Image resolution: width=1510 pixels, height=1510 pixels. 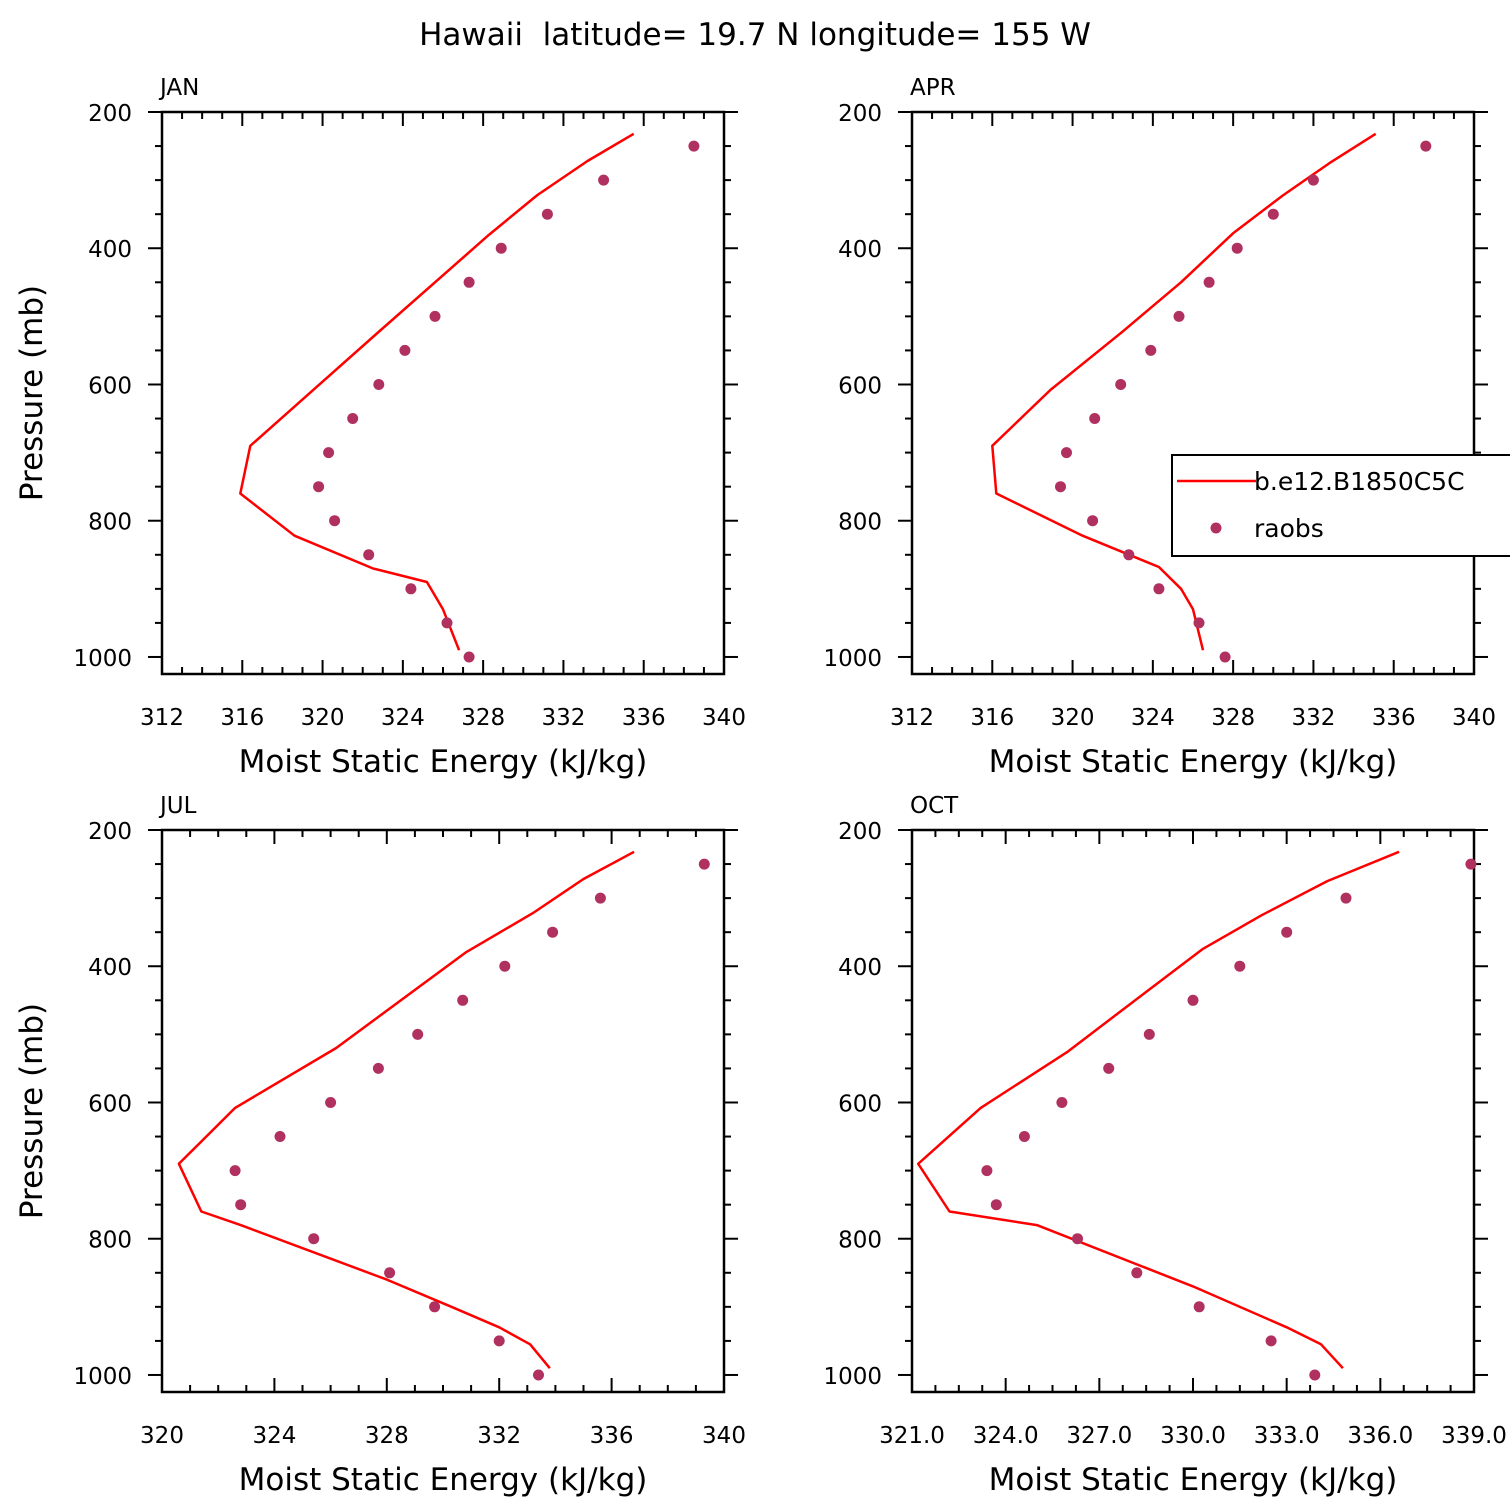 I want to click on panel-label: JUL, so click(x=177, y=806).